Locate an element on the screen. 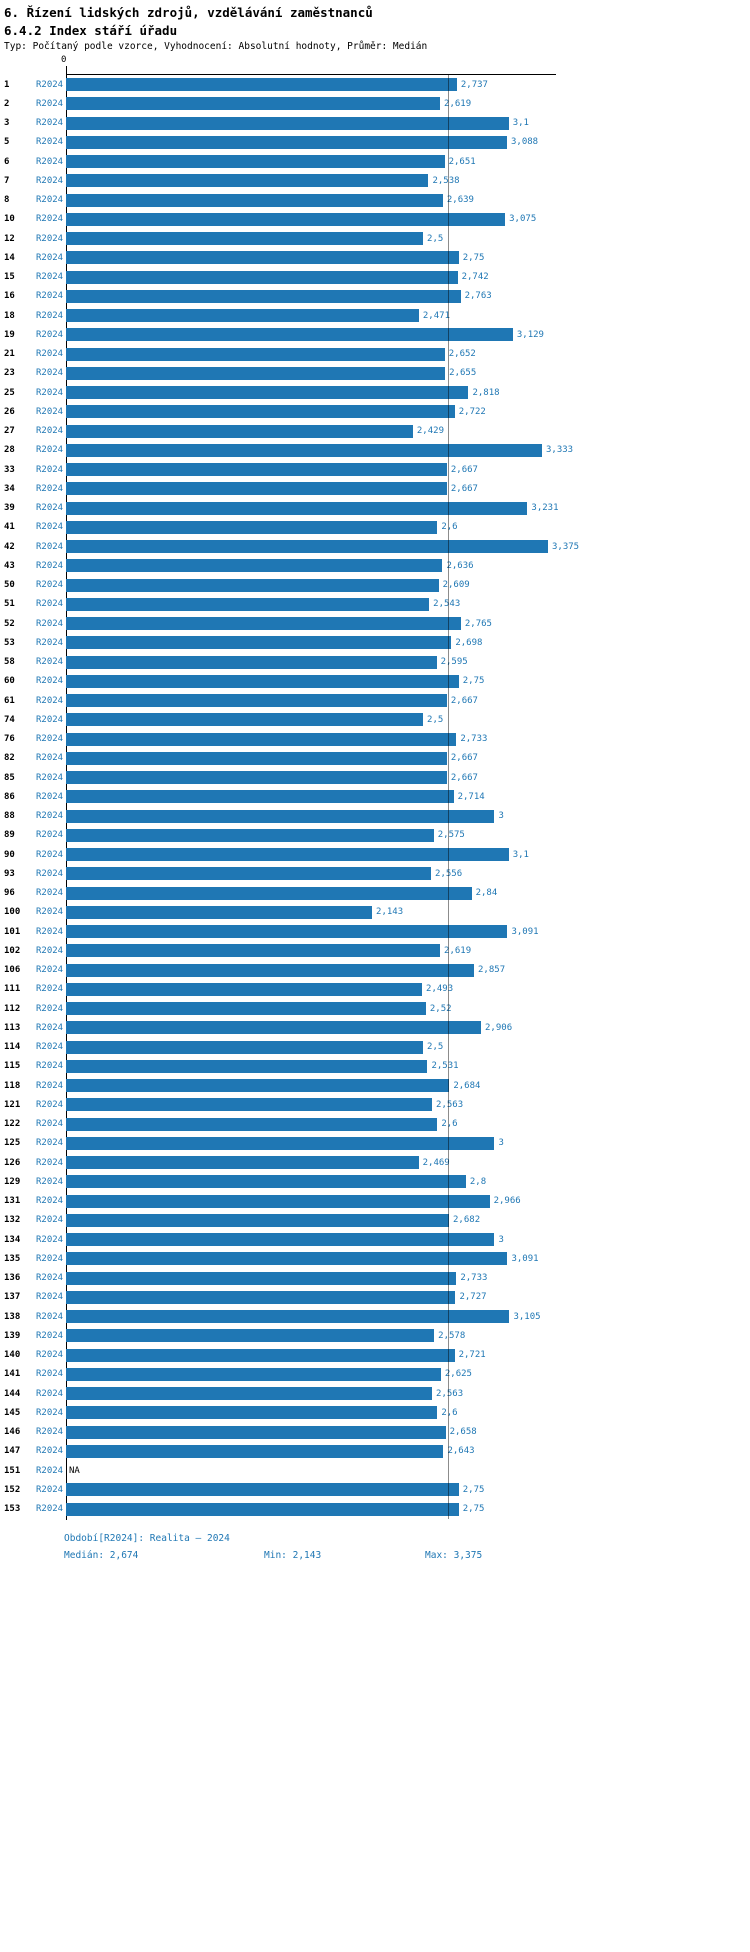 This screenshot has height=1952, width=750. row-id-label: 25 is located at coordinates (9, 392).